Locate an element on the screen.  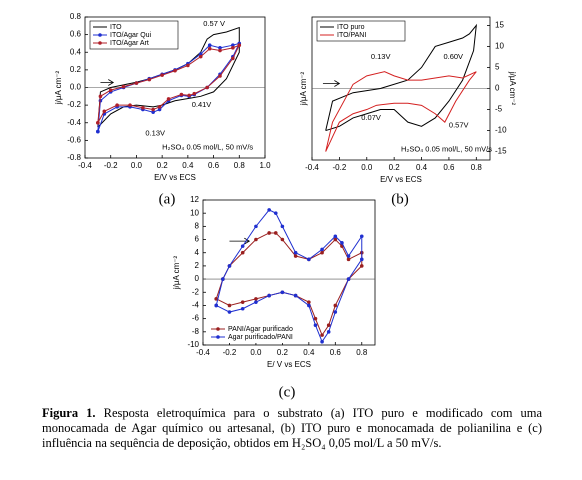
x-axis-label: E/V vs ECS is located at coordinates (401, 179).